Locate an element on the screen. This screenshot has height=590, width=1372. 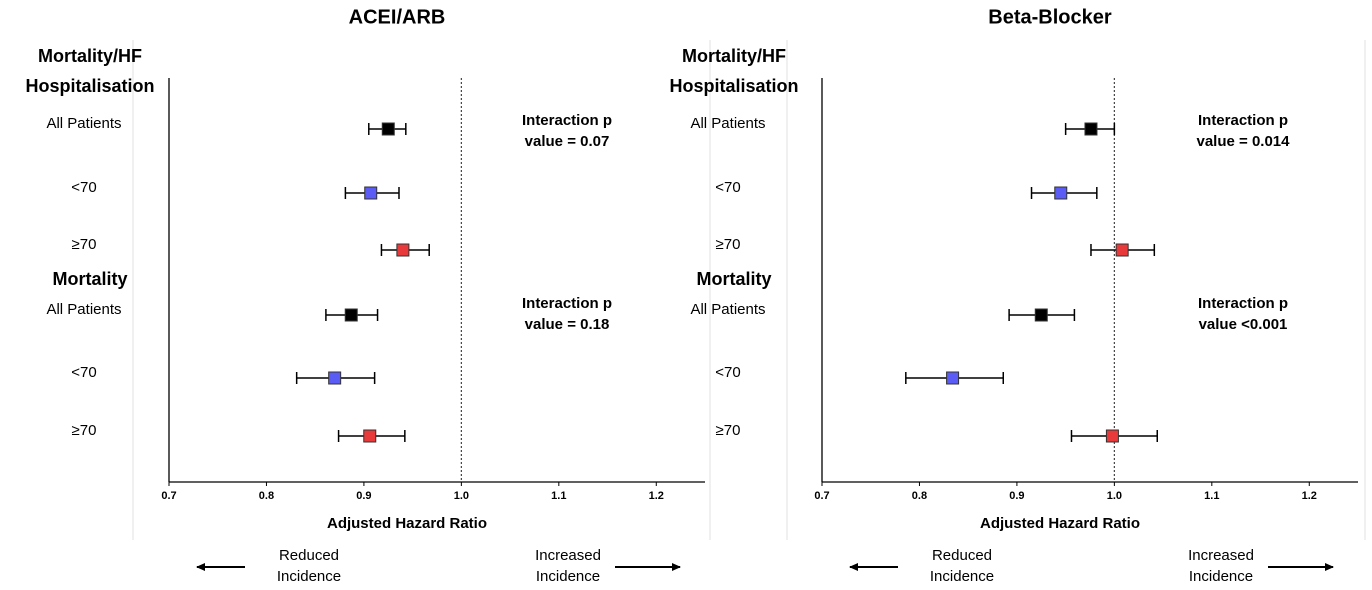
annotation: value <0.001 is located at coordinates (1243, 324).